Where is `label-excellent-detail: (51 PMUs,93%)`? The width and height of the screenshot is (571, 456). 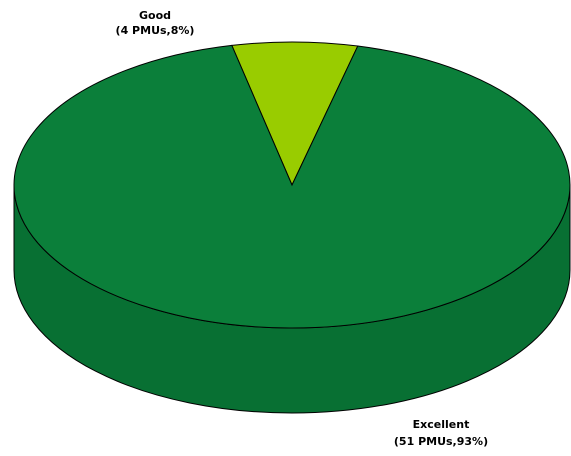 label-excellent-detail: (51 PMUs,93%) is located at coordinates (441, 441).